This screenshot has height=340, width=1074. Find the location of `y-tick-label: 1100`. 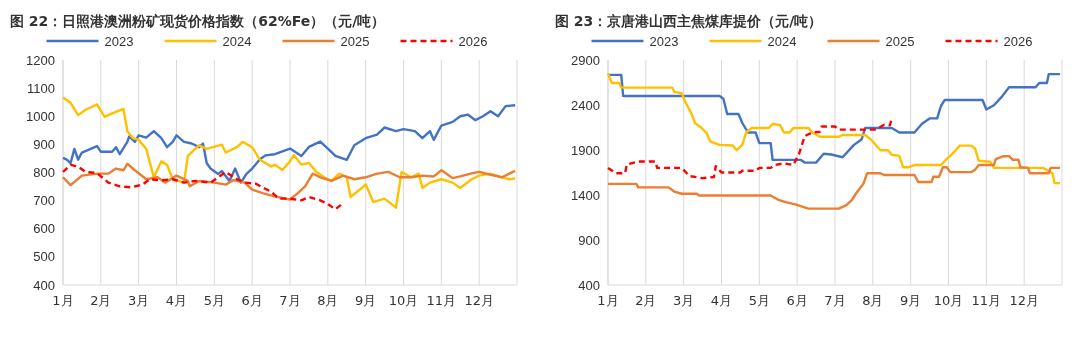

y-tick-label: 1100 is located at coordinates (41, 88).